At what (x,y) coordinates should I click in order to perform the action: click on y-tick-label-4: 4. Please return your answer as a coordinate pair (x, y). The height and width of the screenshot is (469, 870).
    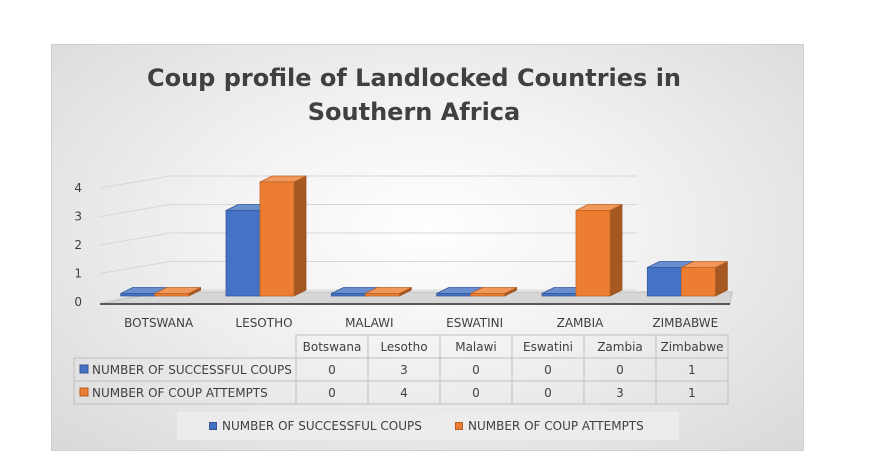
    Looking at the image, I should click on (78, 188).